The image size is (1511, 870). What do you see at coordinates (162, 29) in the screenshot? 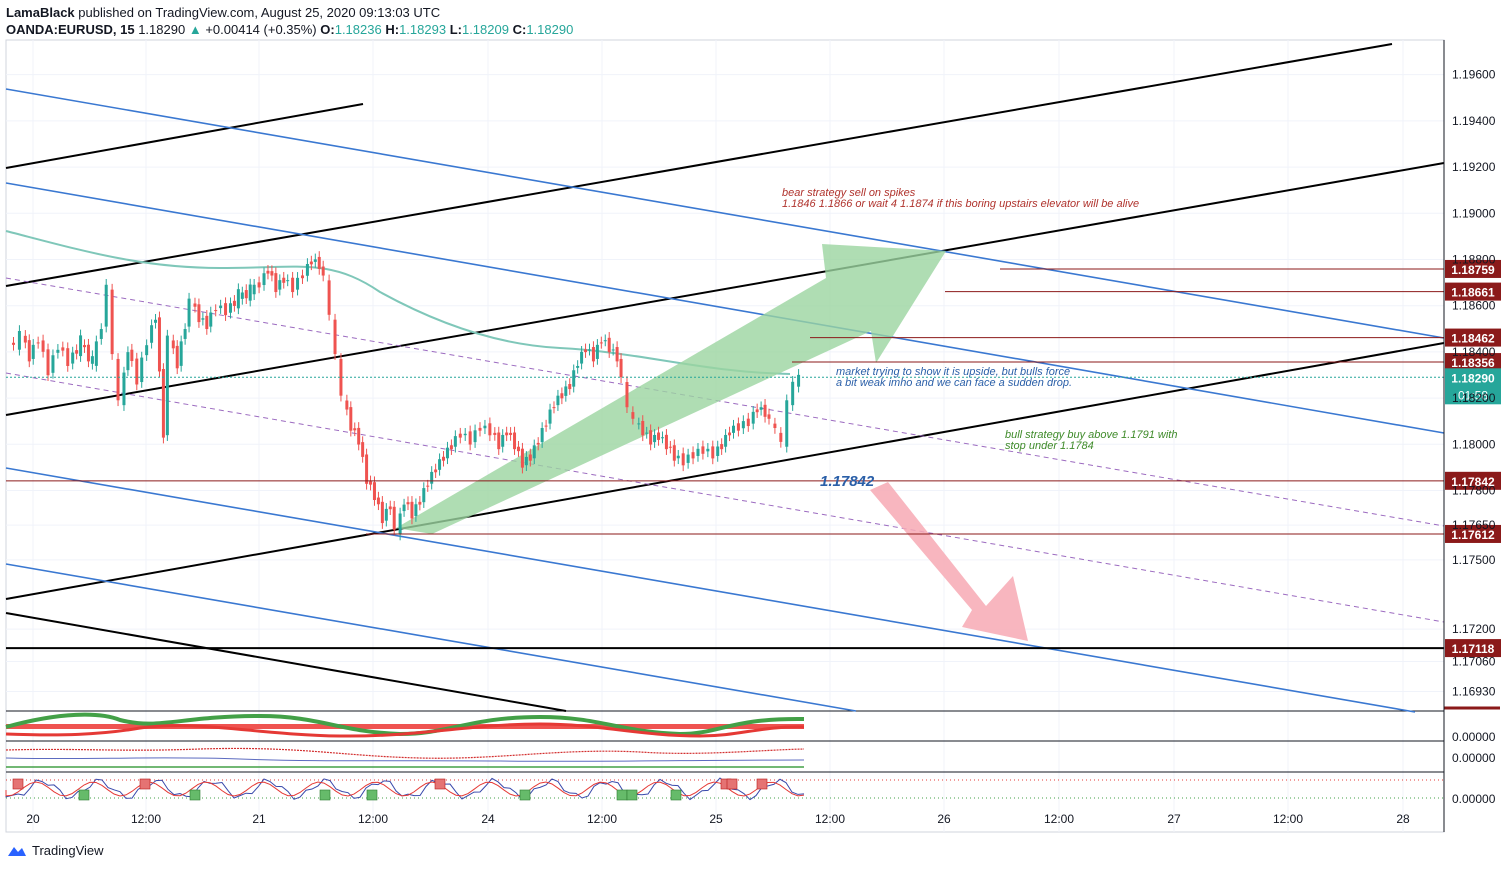
I see `last-price: 1.18290` at bounding box center [162, 29].